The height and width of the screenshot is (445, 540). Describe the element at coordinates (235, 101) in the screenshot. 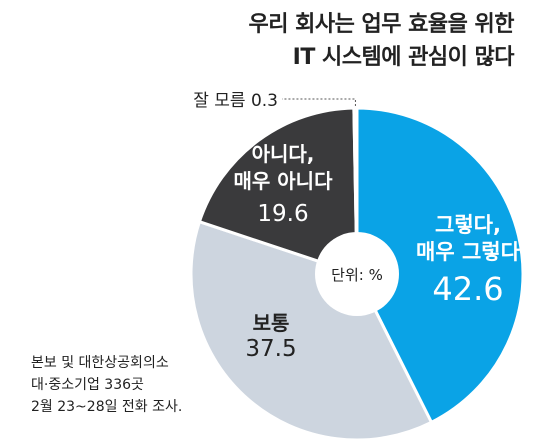

I see `slice-label-outside: 잘 모름 0.3` at that location.